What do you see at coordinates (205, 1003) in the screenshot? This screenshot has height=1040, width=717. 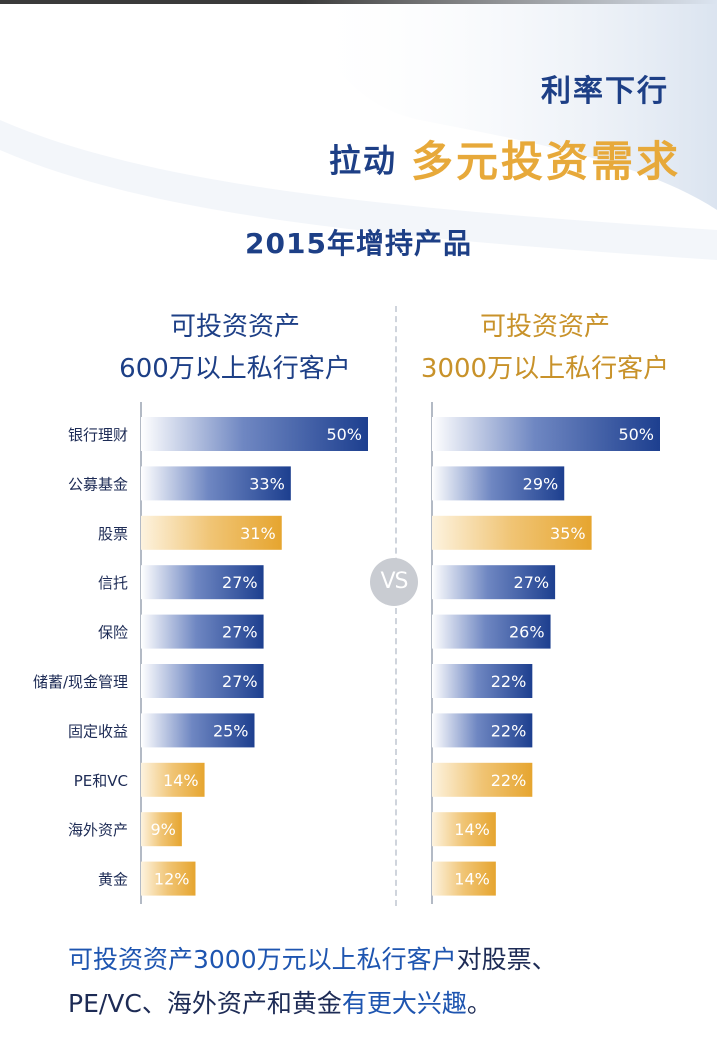 I see `footer-text-2: PE/VC、海外资产和黄金` at bounding box center [205, 1003].